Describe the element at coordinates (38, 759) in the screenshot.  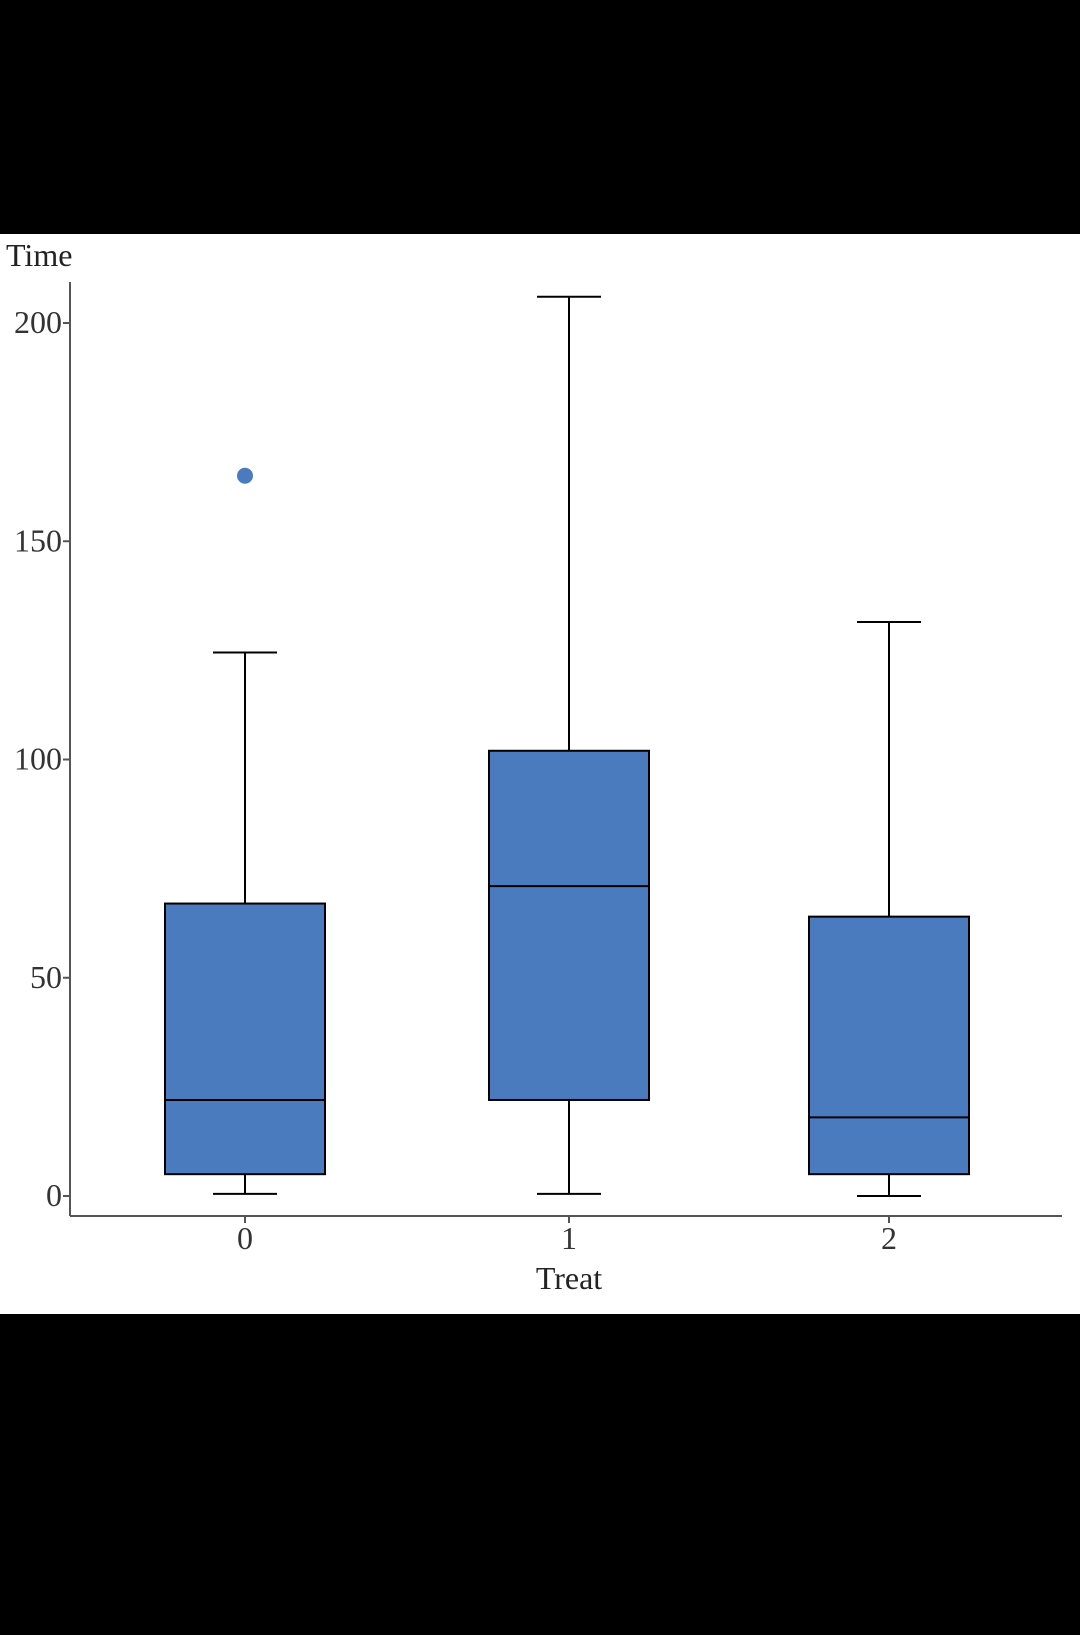
I see `y-tick-label: 100` at that location.